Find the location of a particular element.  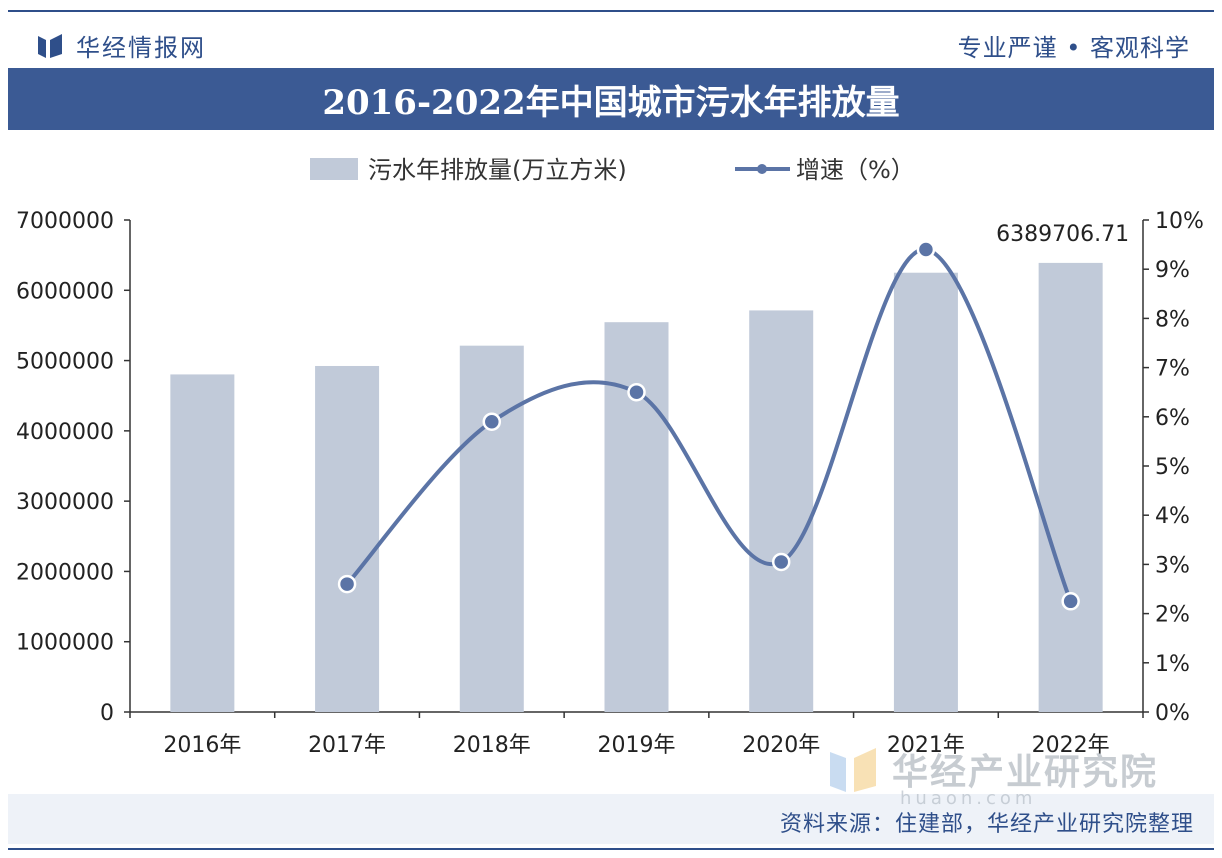

source-note: 资料来源：住建部，华经产业研究院整理 is located at coordinates (986, 824).